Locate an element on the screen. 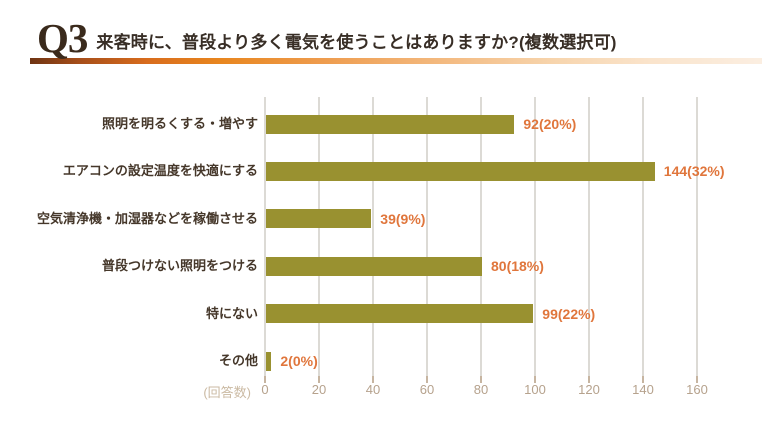  x-tick-label: 20 is located at coordinates (319, 389).